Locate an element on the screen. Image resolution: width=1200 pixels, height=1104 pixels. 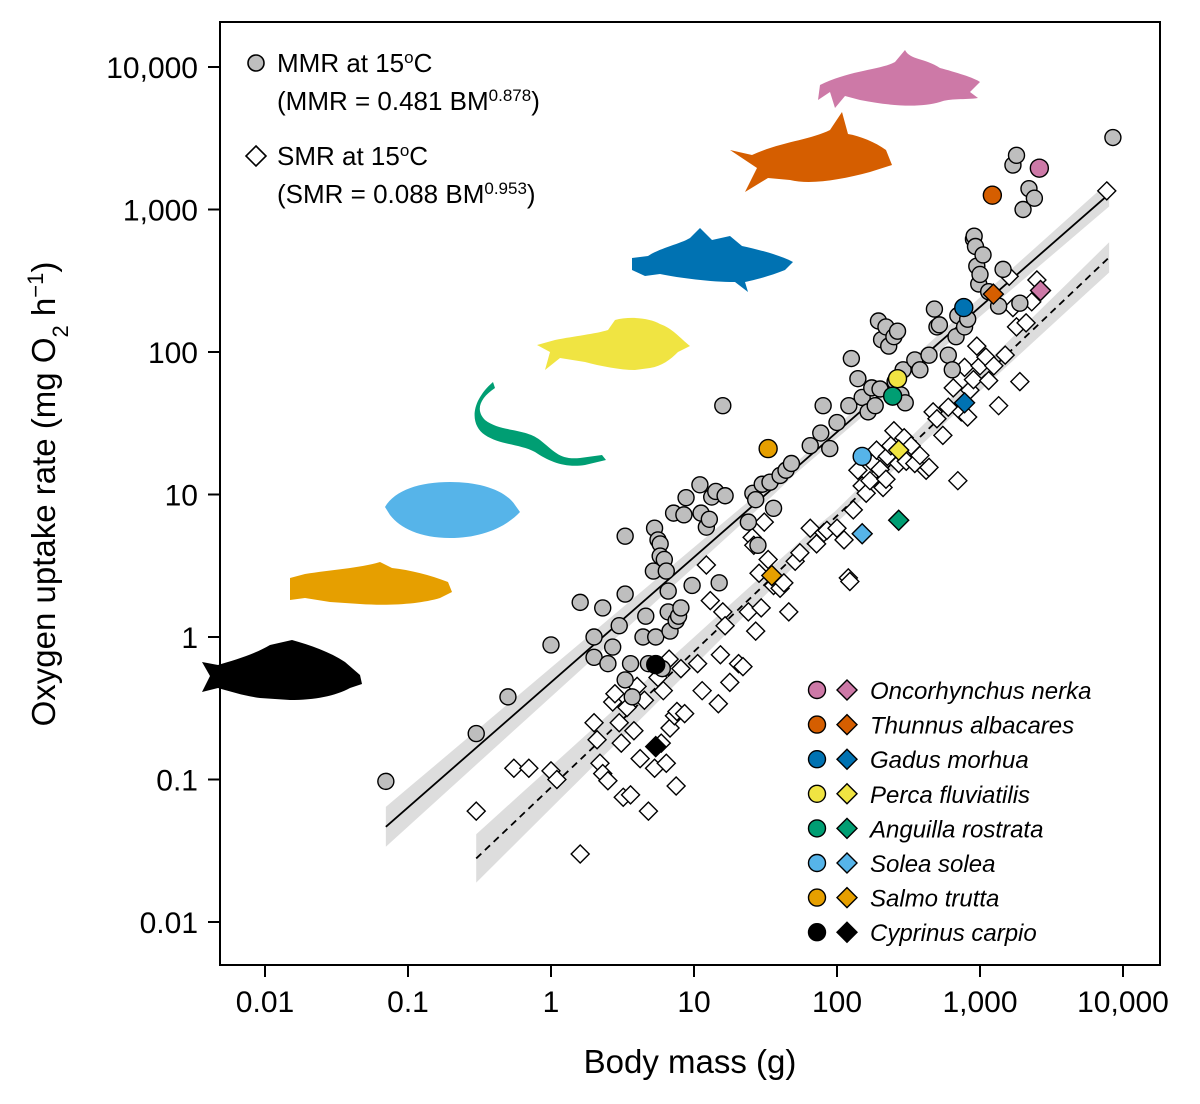
species-mmr-point-salmo-trutta is located at coordinates (768, 448).